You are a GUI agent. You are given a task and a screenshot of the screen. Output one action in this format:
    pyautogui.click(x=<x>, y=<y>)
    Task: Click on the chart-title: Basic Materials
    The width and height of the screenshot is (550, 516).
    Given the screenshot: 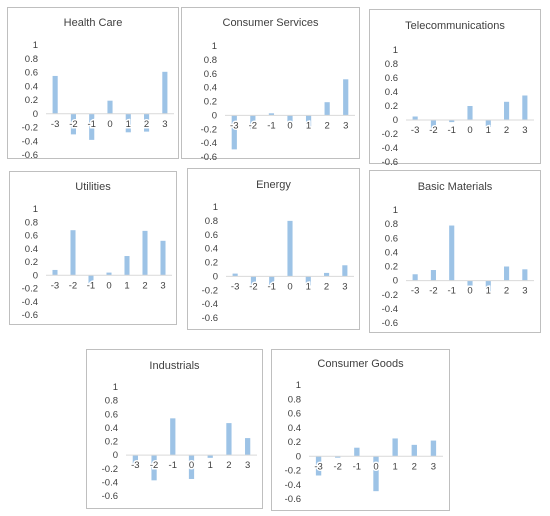 What is the action you would take?
    pyautogui.click(x=455, y=187)
    